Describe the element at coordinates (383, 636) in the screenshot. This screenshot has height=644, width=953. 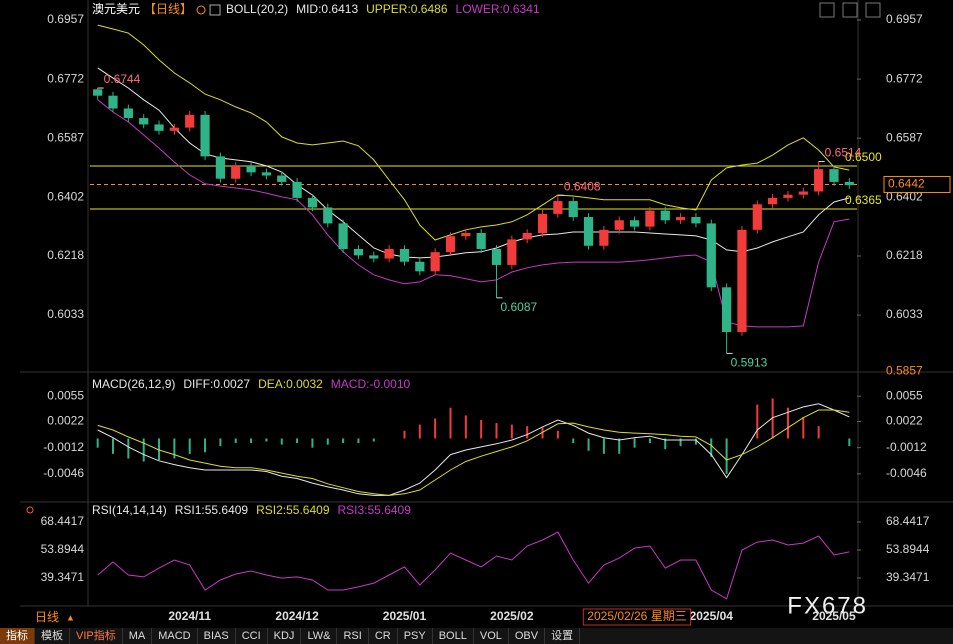
I see `toolbar-button: CR` at that location.